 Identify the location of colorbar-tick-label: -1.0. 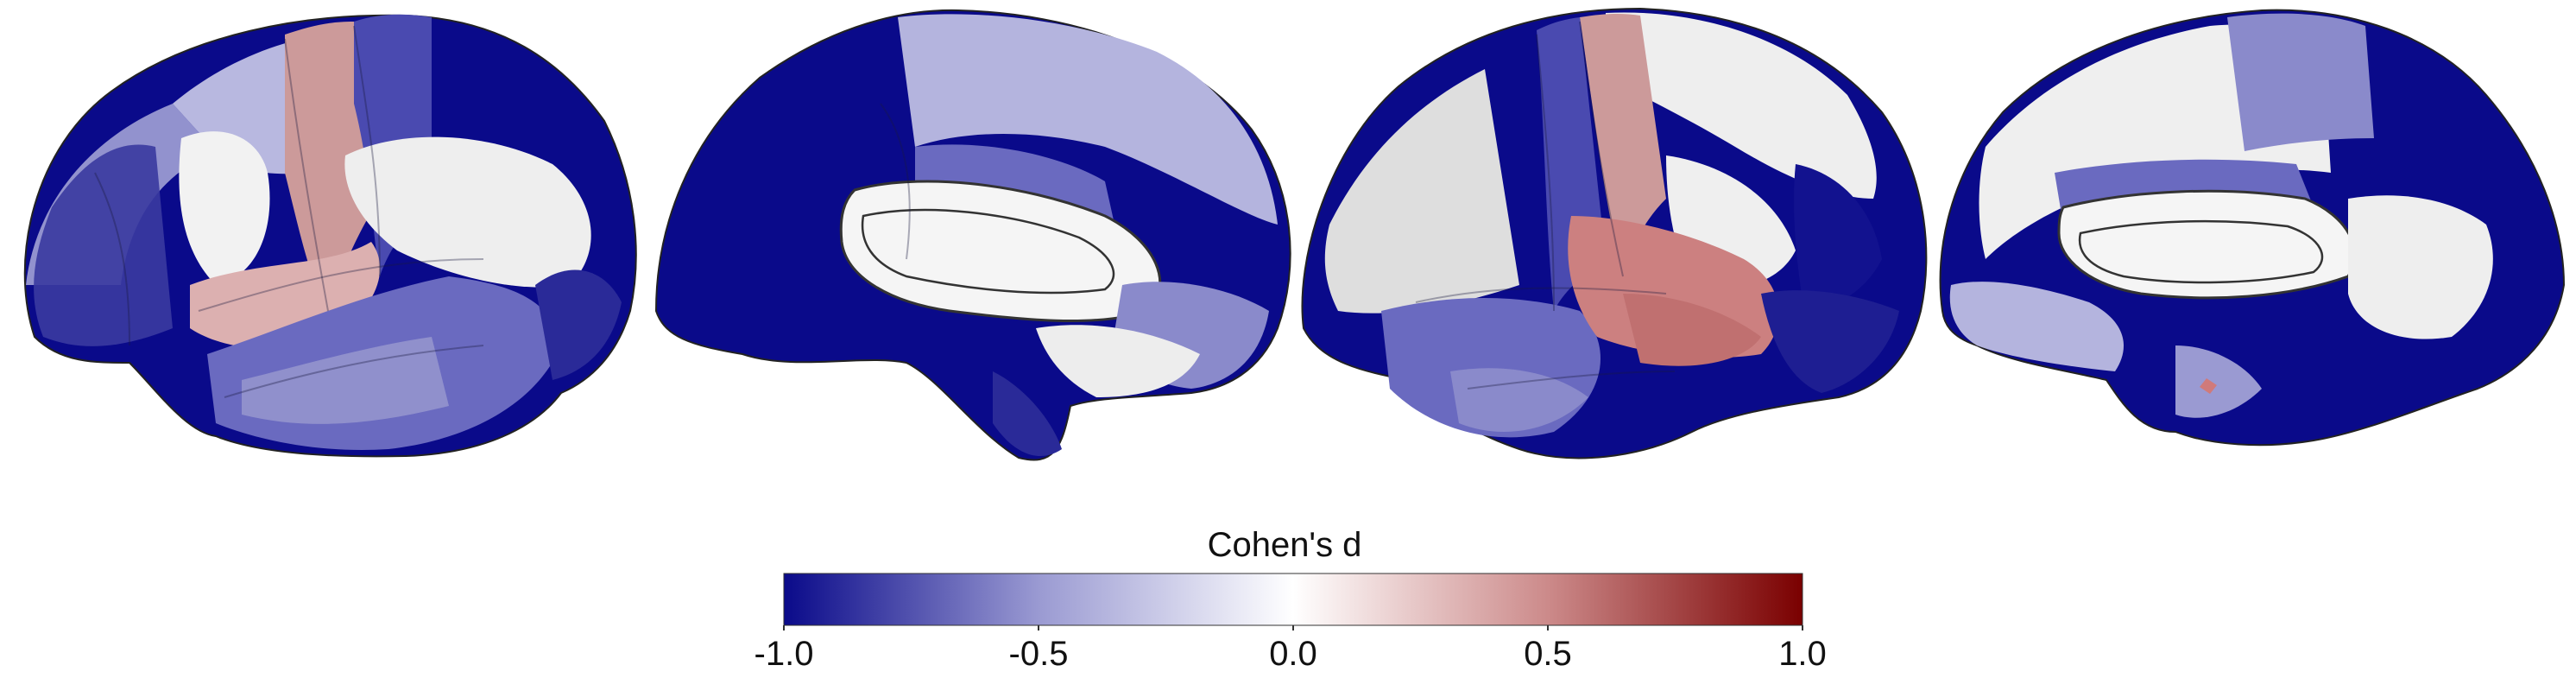
(784, 654).